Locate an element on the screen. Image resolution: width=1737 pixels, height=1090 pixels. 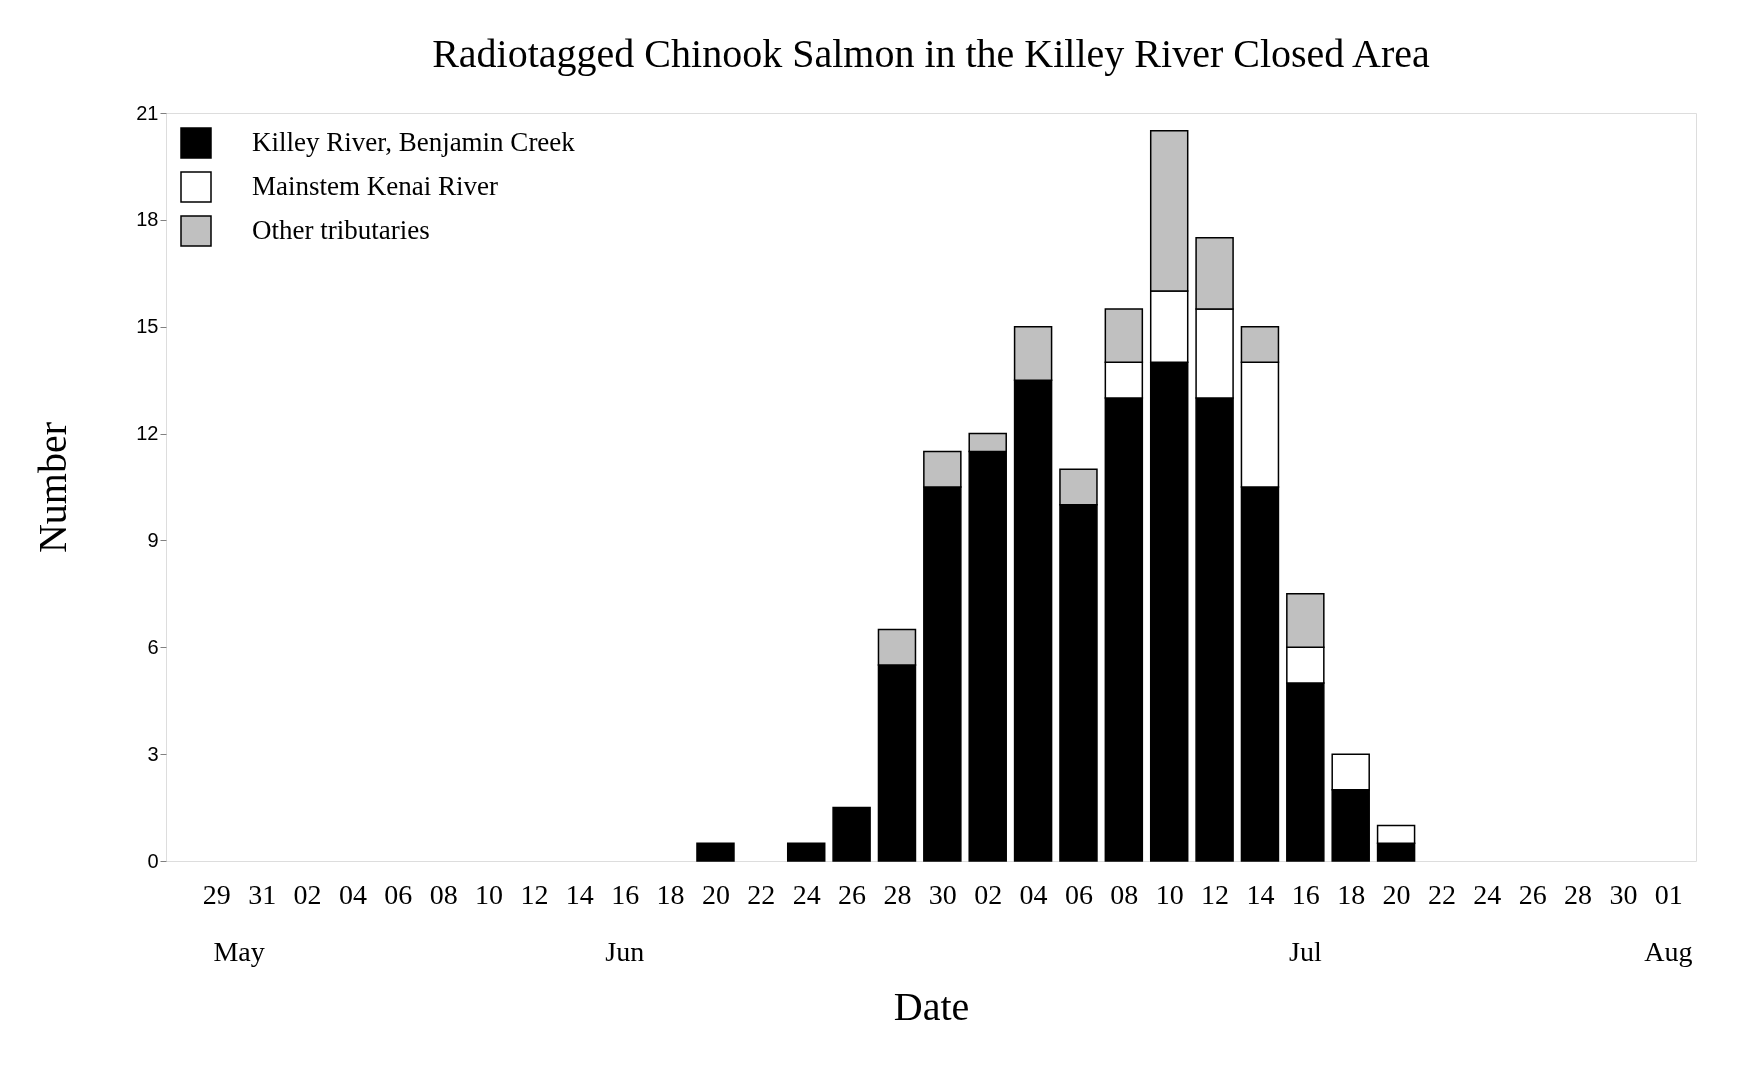
y-tick-label: 21 is located at coordinates (147, 112).